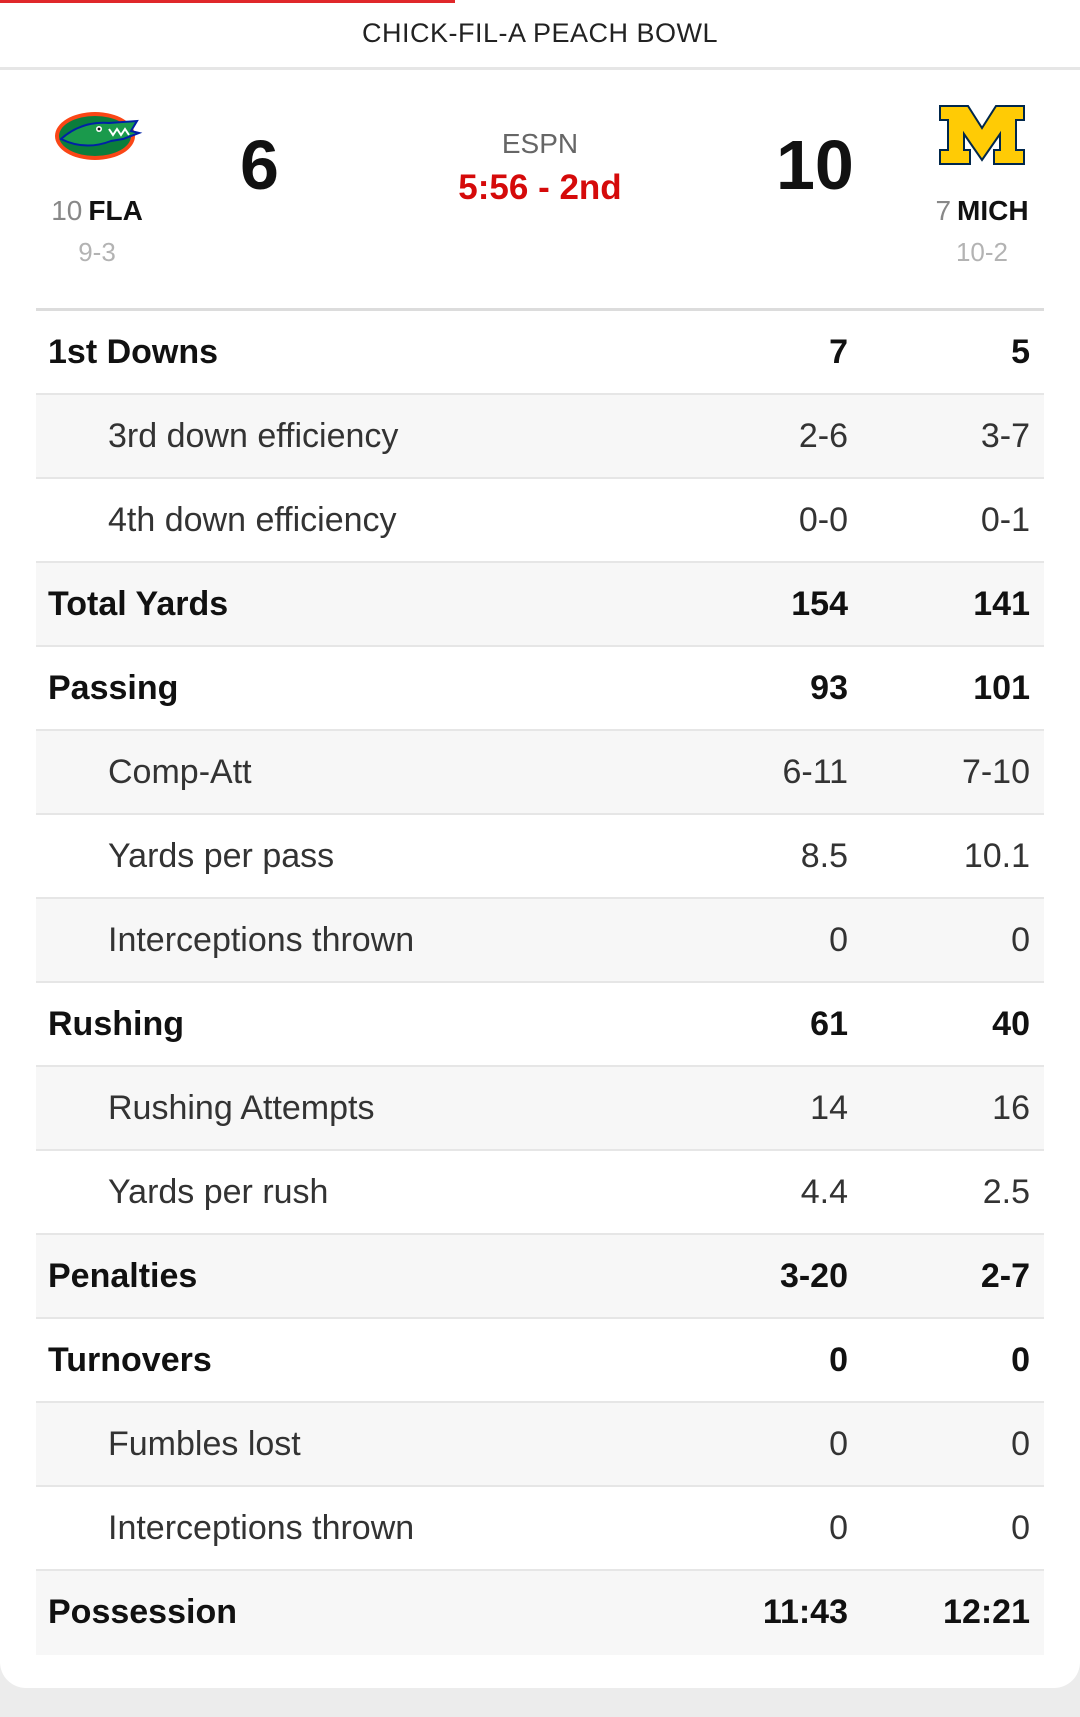 This screenshot has width=1080, height=1717. Describe the element at coordinates (819, 603) in the screenshot. I see `stat-home-value: 154` at that location.